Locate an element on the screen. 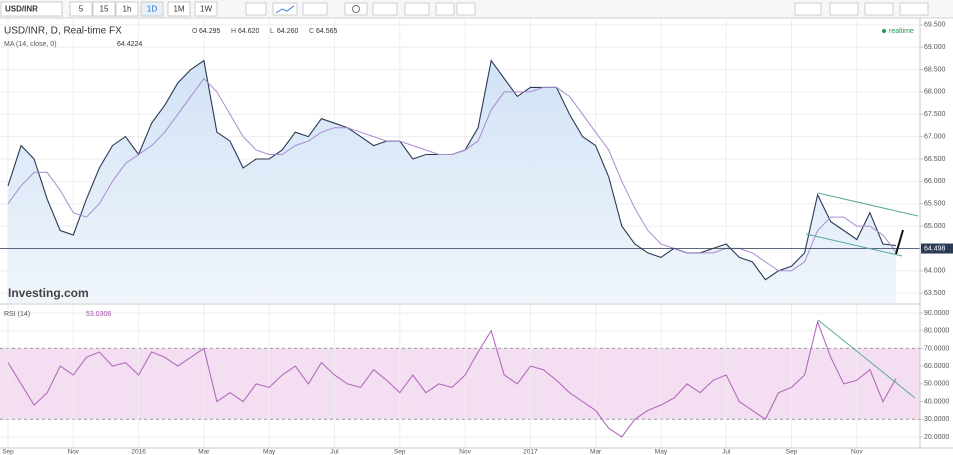  y-tick-label: 67.500 is located at coordinates (935, 114).